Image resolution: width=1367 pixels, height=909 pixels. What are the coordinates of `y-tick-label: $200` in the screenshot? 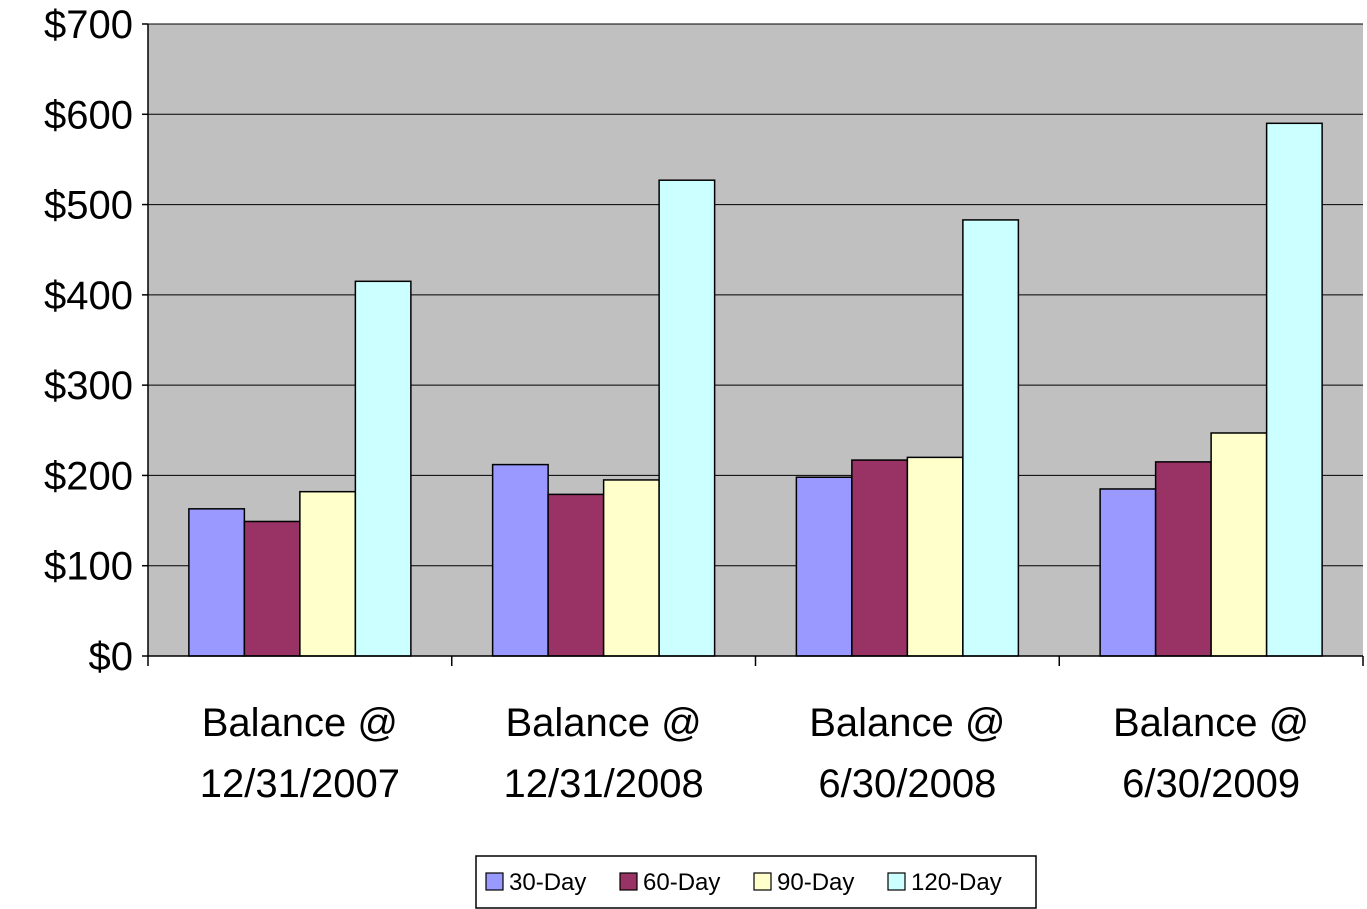 It's located at (88, 476).